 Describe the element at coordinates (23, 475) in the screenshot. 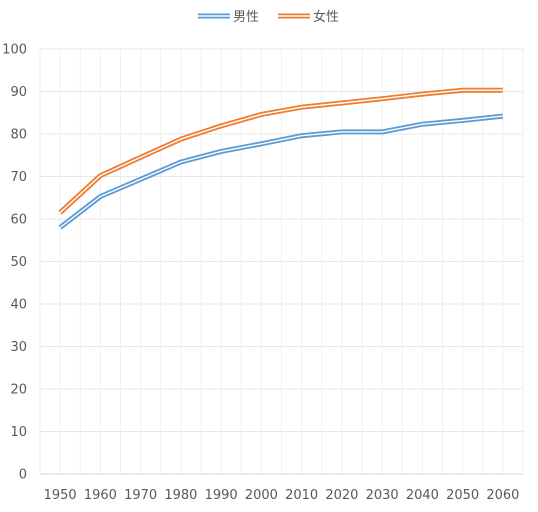

I see `y-tick-label: 0` at that location.